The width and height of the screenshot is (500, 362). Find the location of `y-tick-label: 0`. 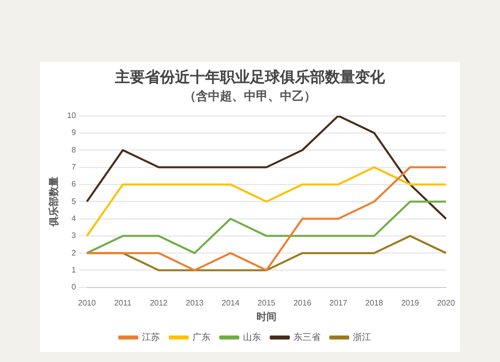

y-tick-label: 0 is located at coordinates (73, 287).